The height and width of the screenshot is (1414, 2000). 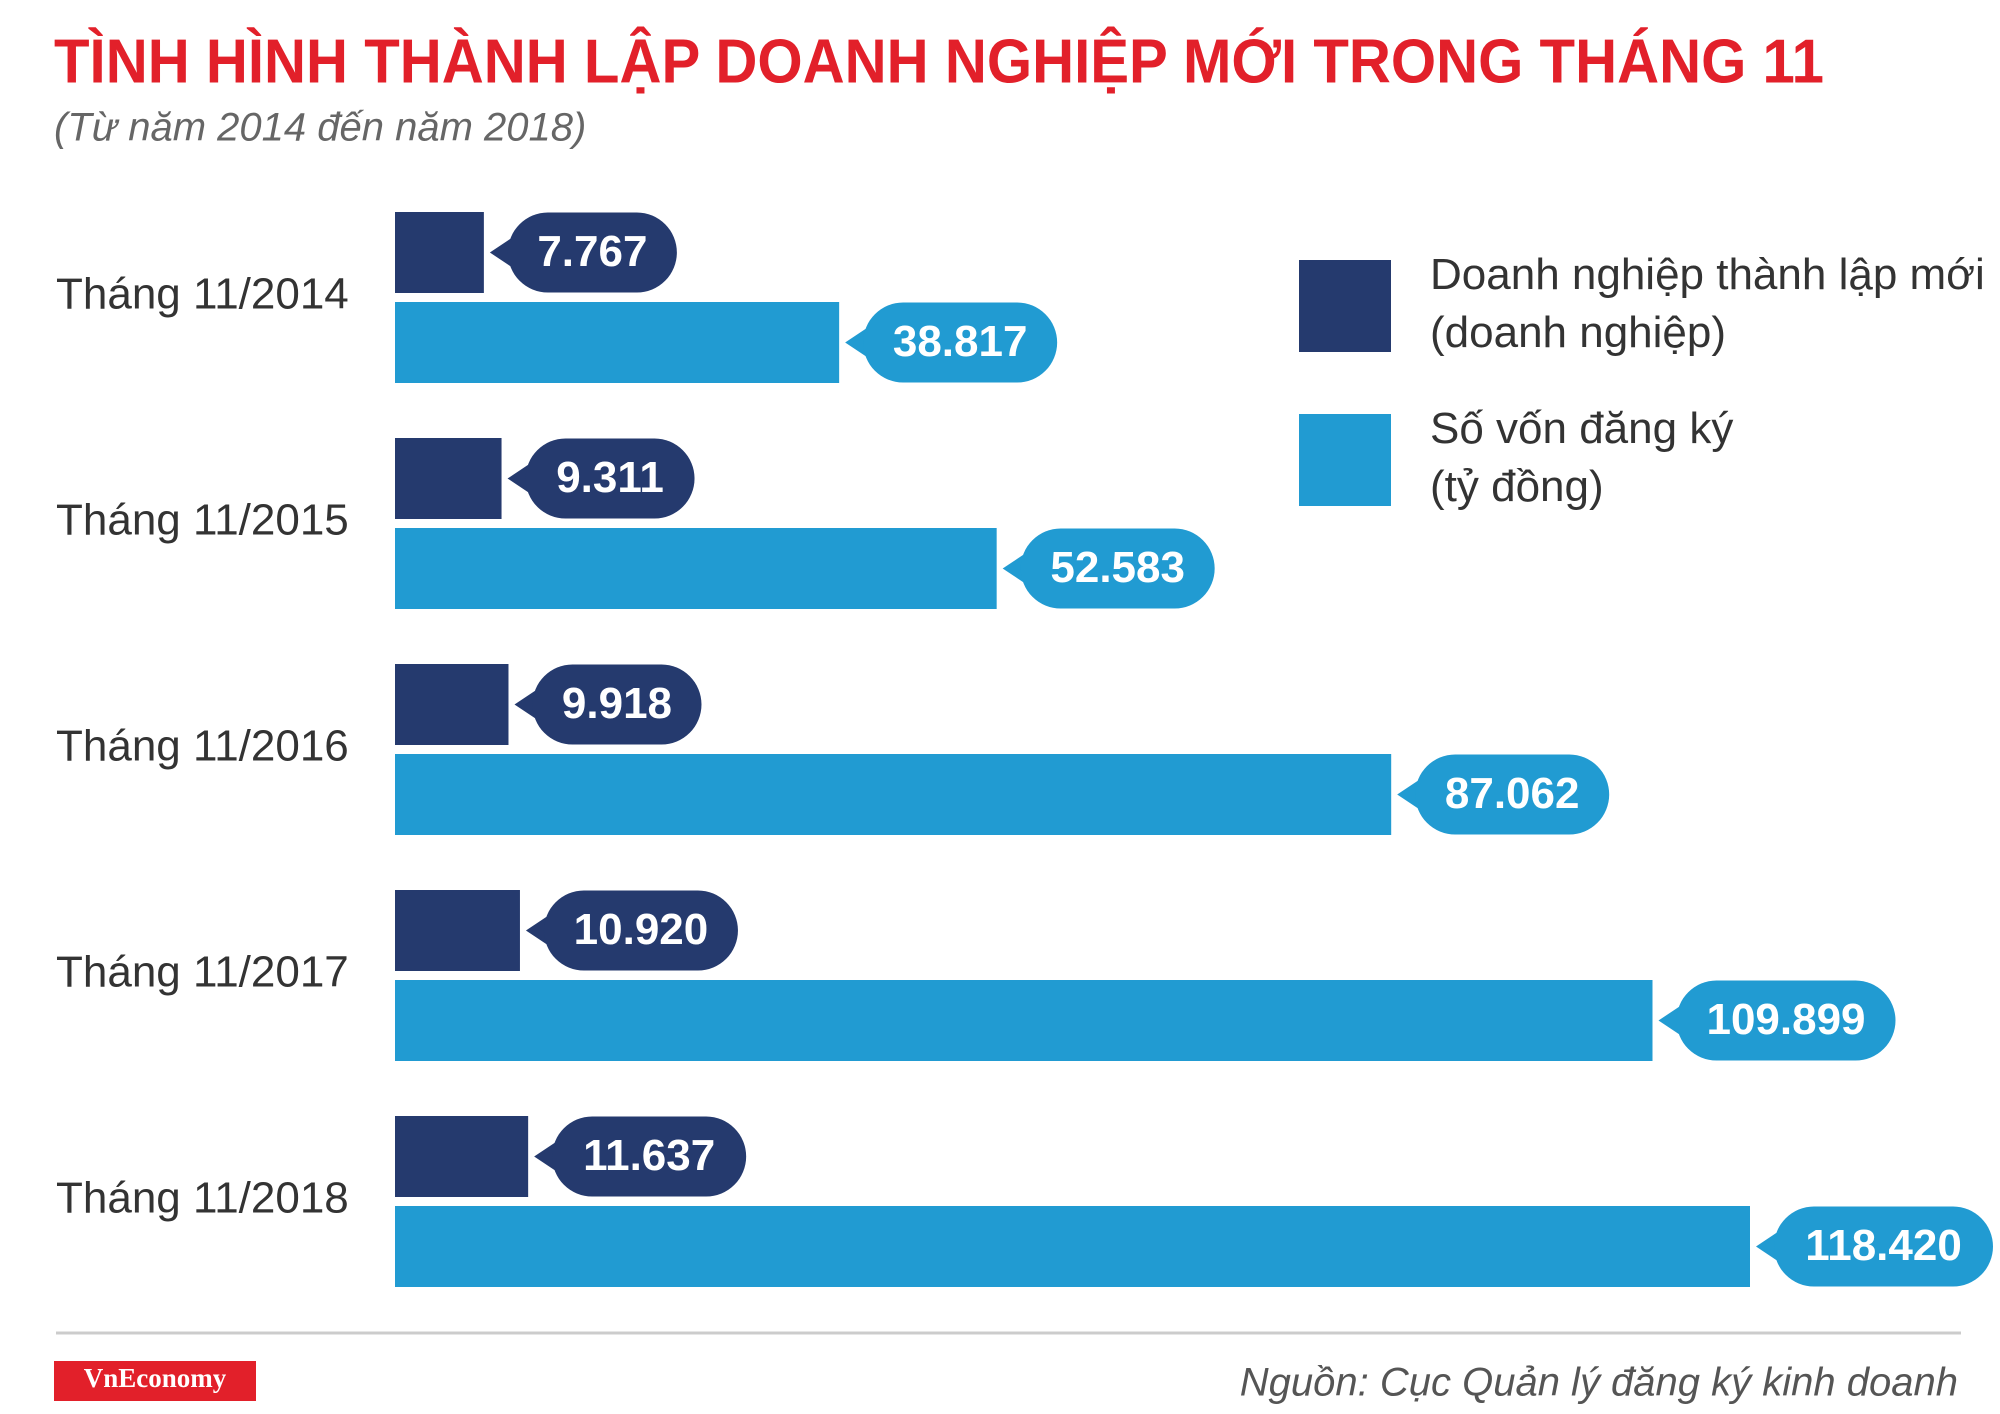 I want to click on value-label: 10.920, so click(x=641, y=929).